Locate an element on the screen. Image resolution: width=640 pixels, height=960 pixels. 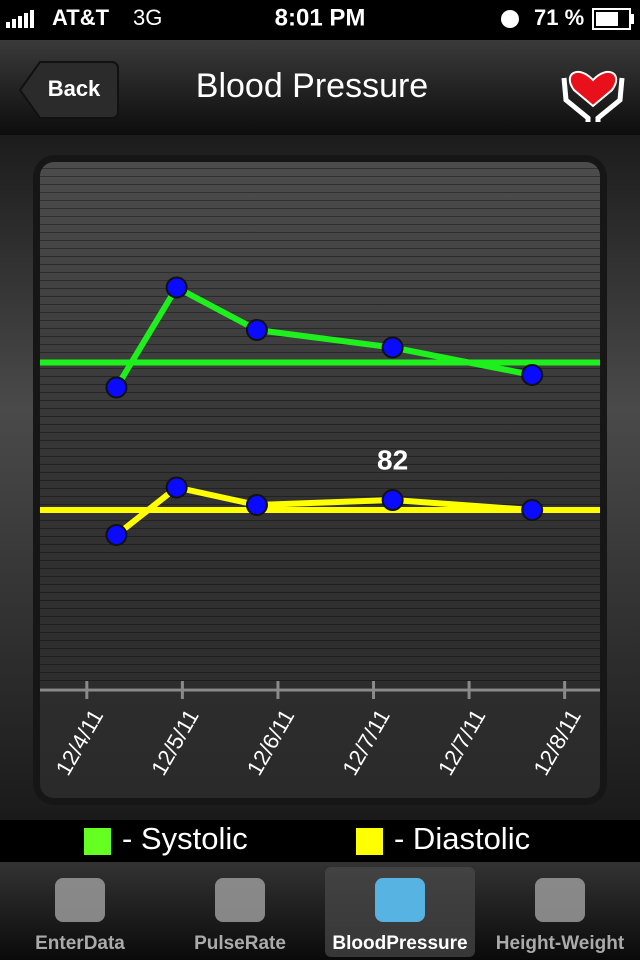
tab-bar is located at coordinates (320, 911).